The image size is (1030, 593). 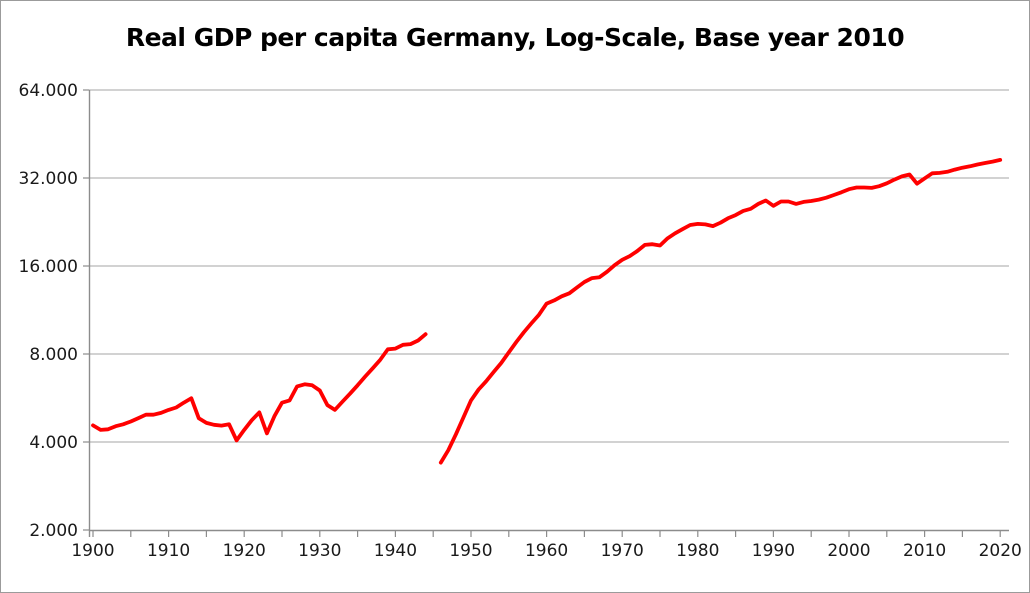 I want to click on x-tick-label: 1990, so click(x=773, y=551).